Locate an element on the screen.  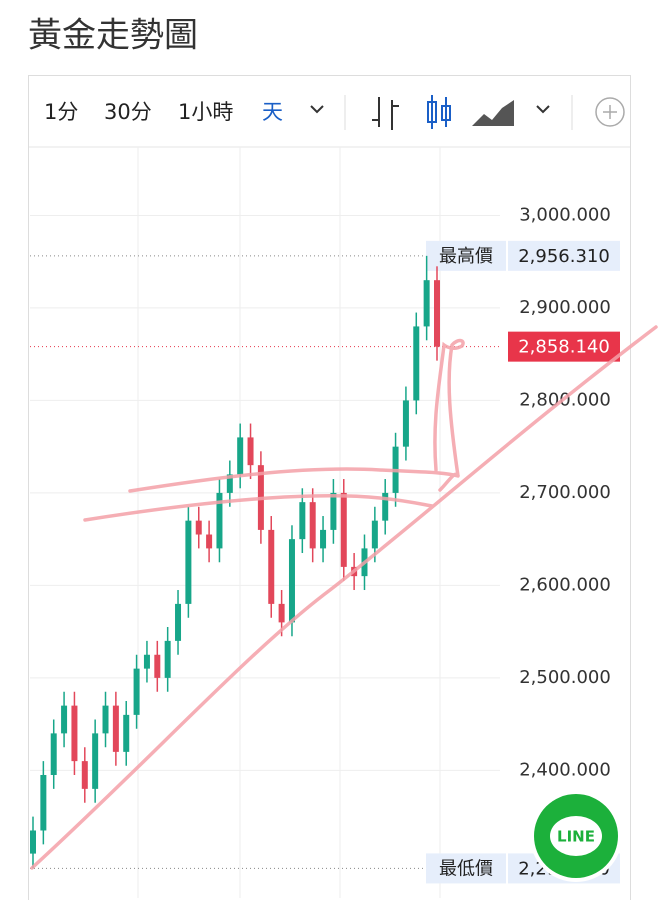
interval-button: 30分 is located at coordinates (128, 112).